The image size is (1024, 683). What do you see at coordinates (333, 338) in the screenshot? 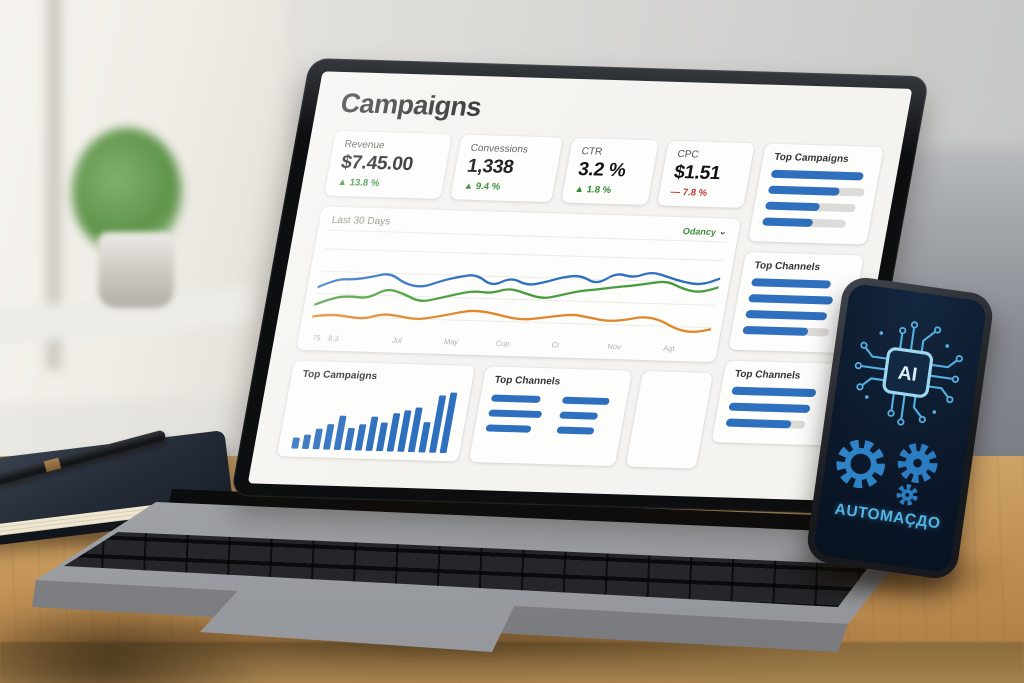
I see `x-tick-label: 8.3` at bounding box center [333, 338].